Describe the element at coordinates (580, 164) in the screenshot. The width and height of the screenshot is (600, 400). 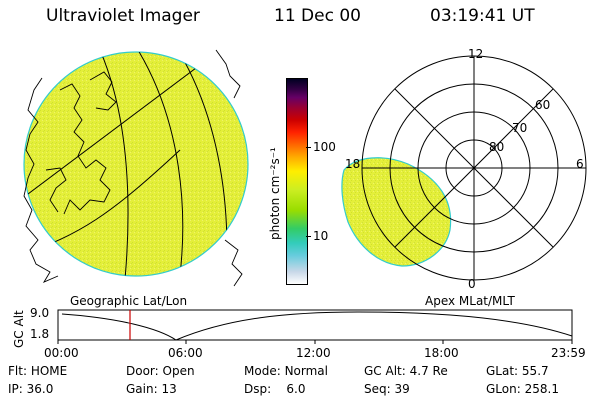
I see `mlt-label-6: 6` at that location.